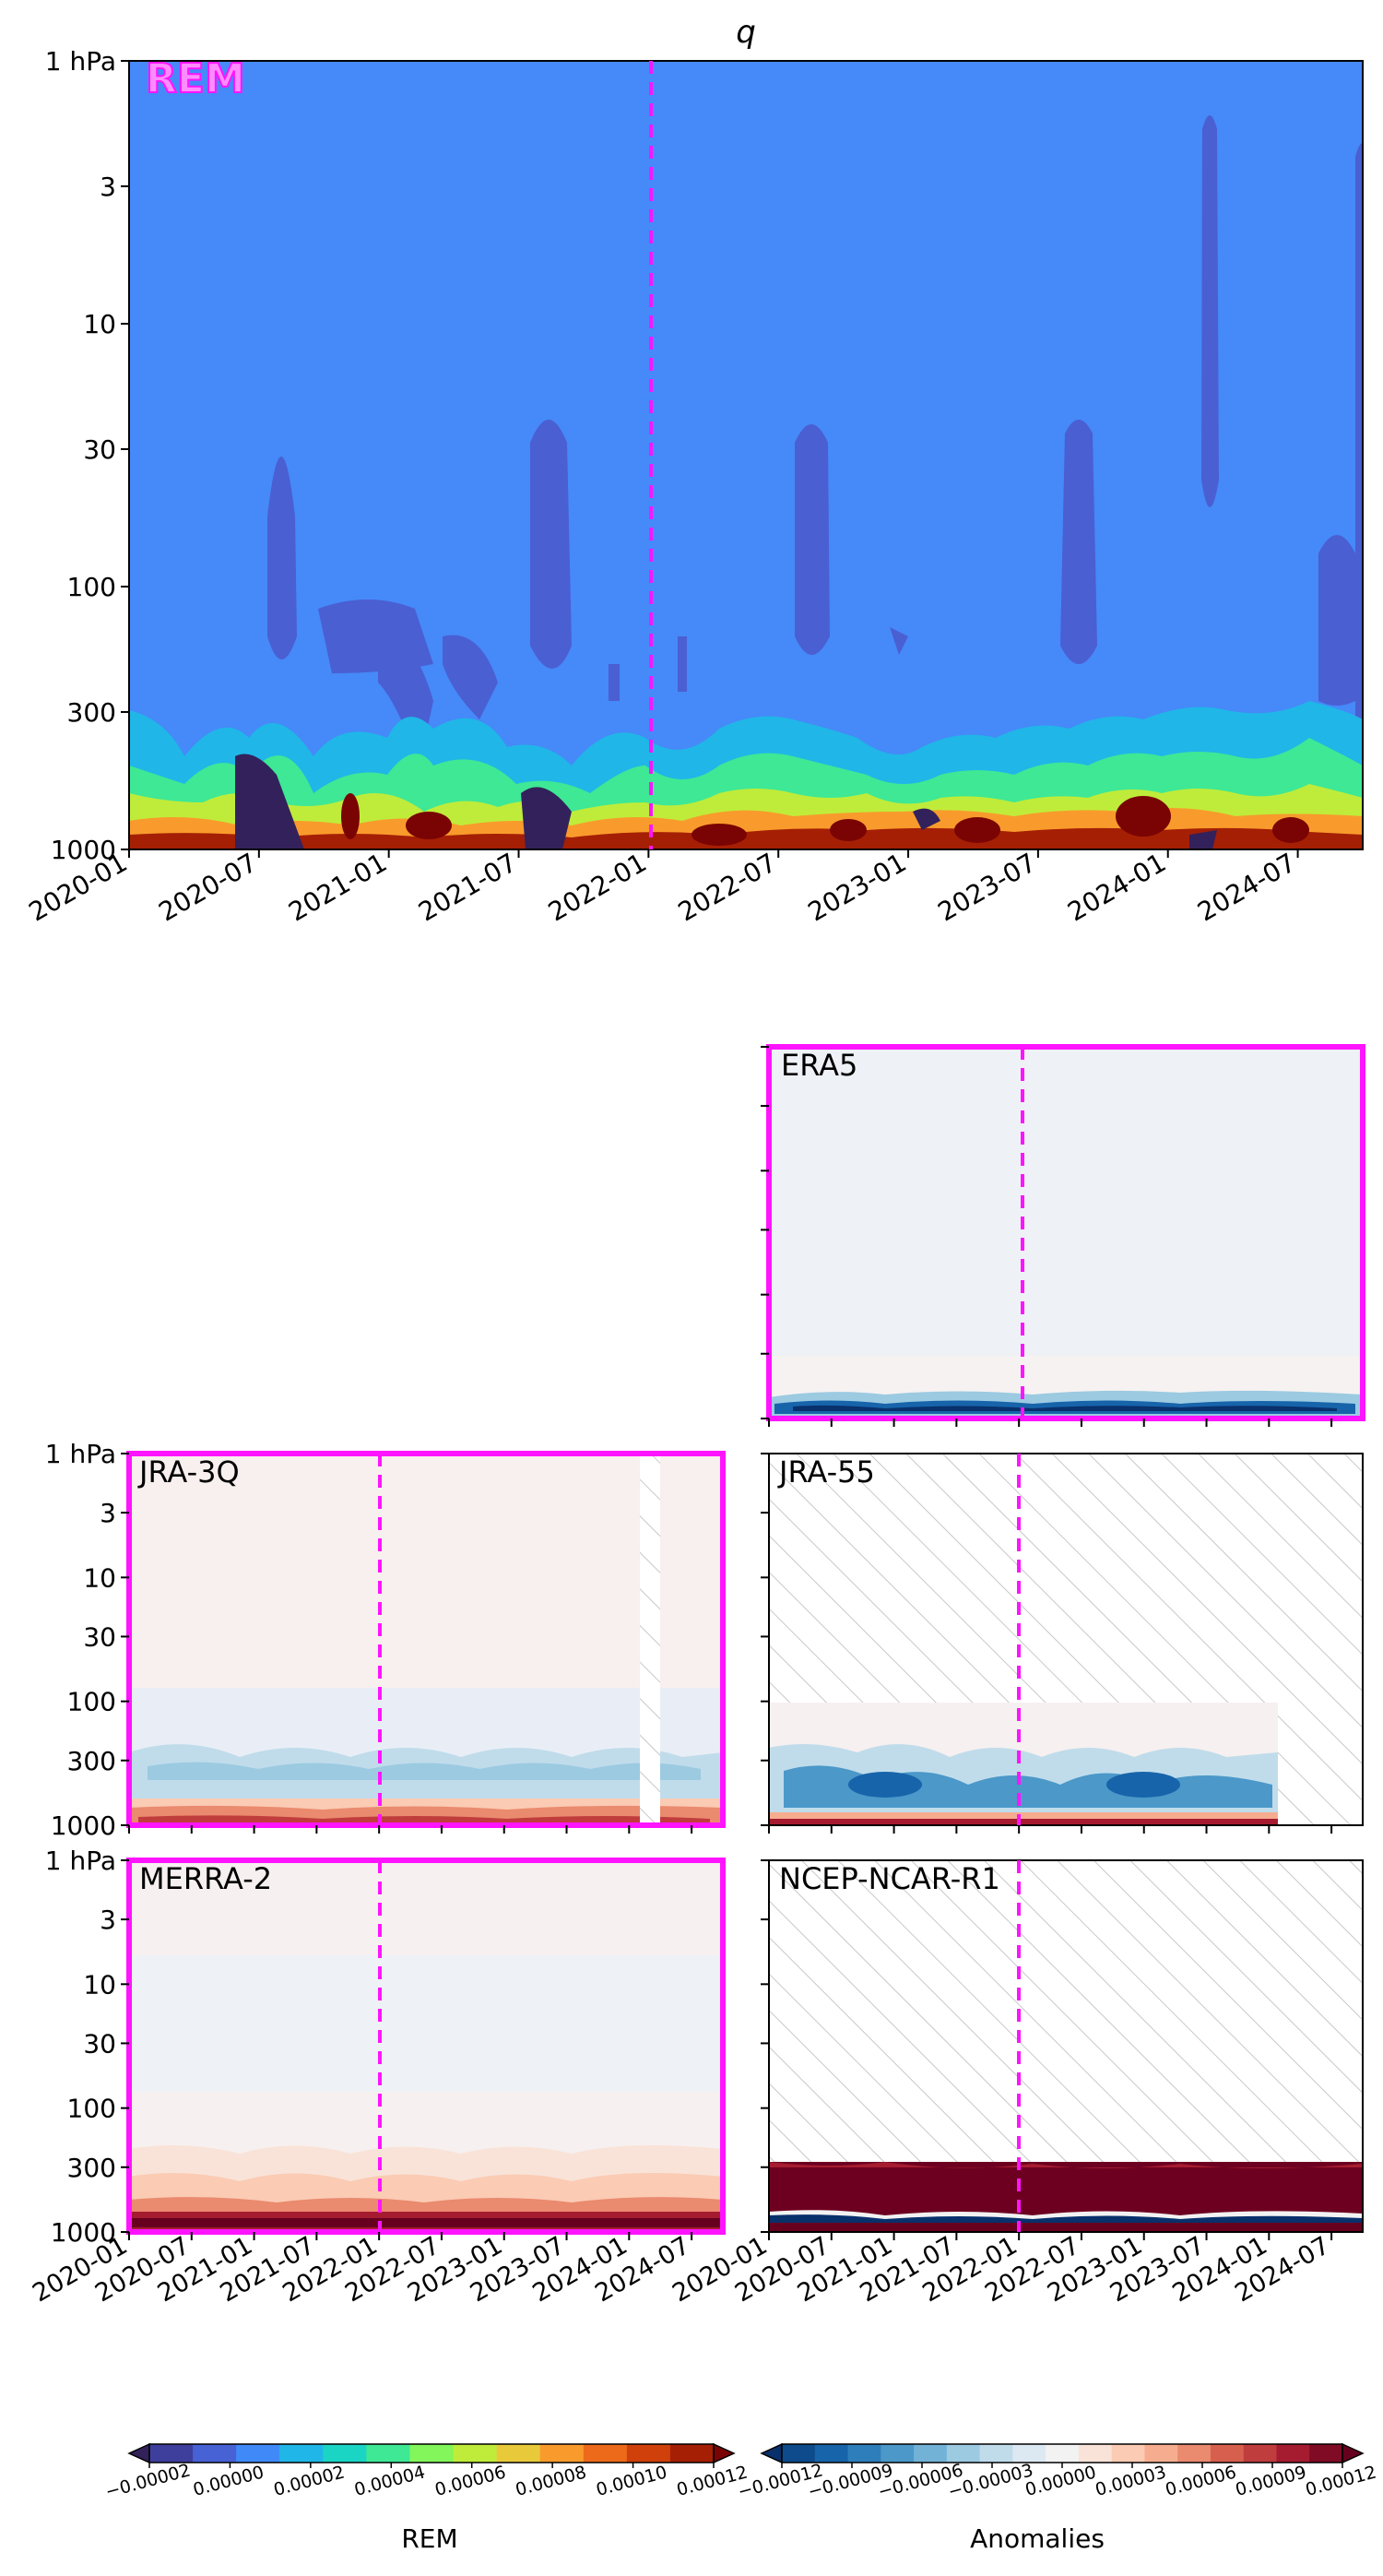  Describe the element at coordinates (390, 2481) in the screenshot. I see `rem-colorbar-tick-label: 0.00004` at that location.